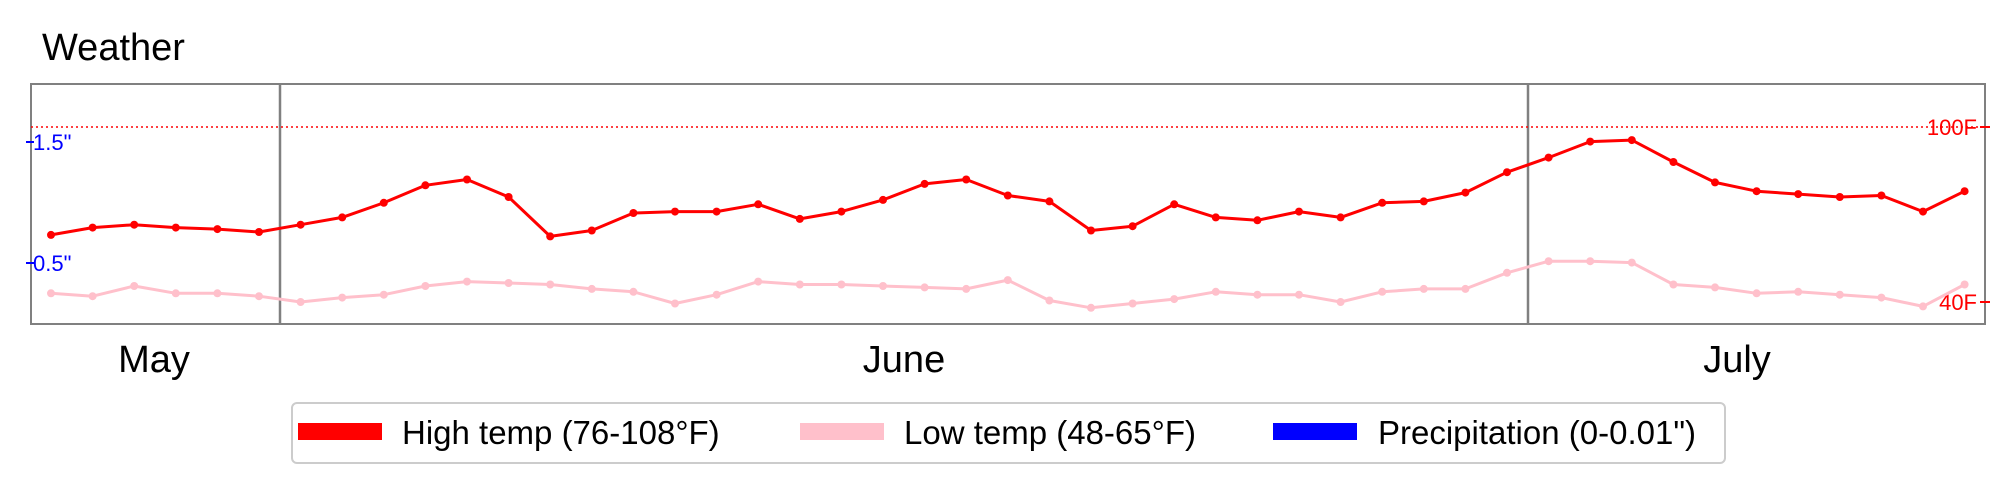 This screenshot has width=2009, height=492. Describe the element at coordinates (1952, 127) in the screenshot. I see `right-tick-label-100f: 100F` at that location.